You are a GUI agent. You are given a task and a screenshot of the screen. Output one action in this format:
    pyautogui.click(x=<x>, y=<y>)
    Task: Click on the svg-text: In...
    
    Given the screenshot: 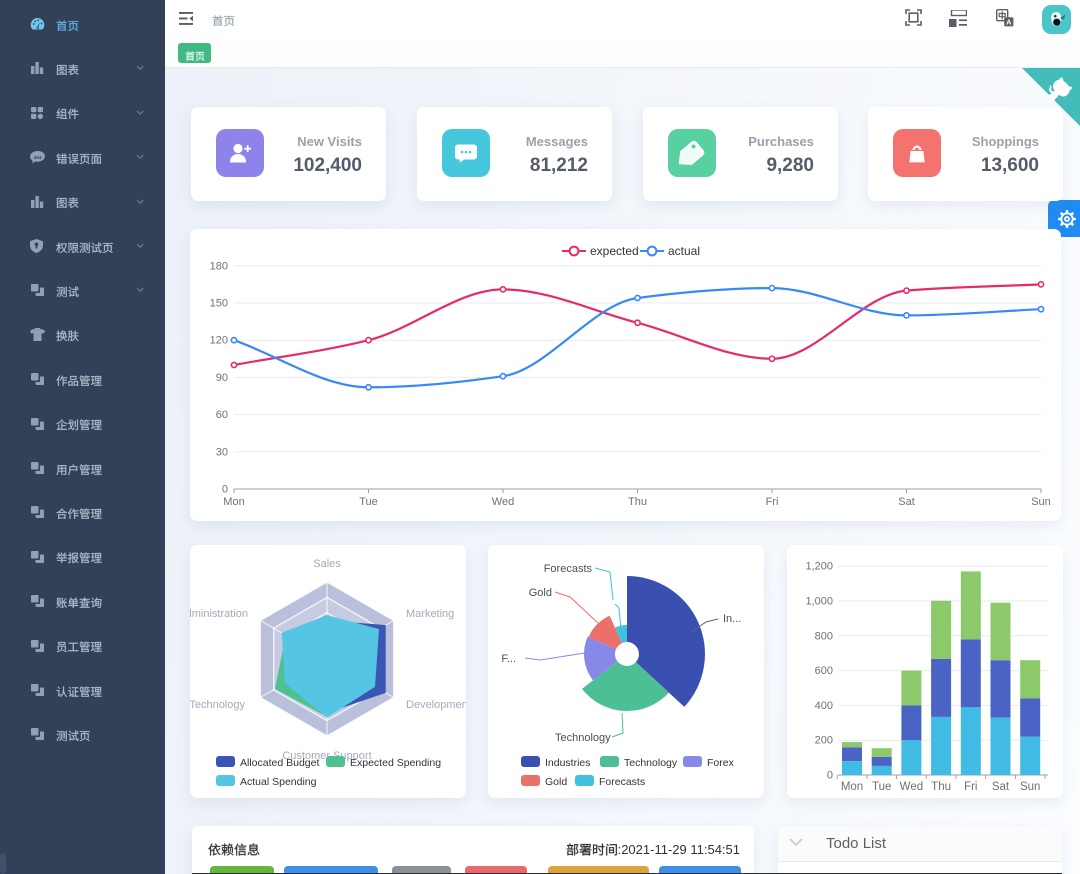 What is the action you would take?
    pyautogui.click(x=732, y=619)
    